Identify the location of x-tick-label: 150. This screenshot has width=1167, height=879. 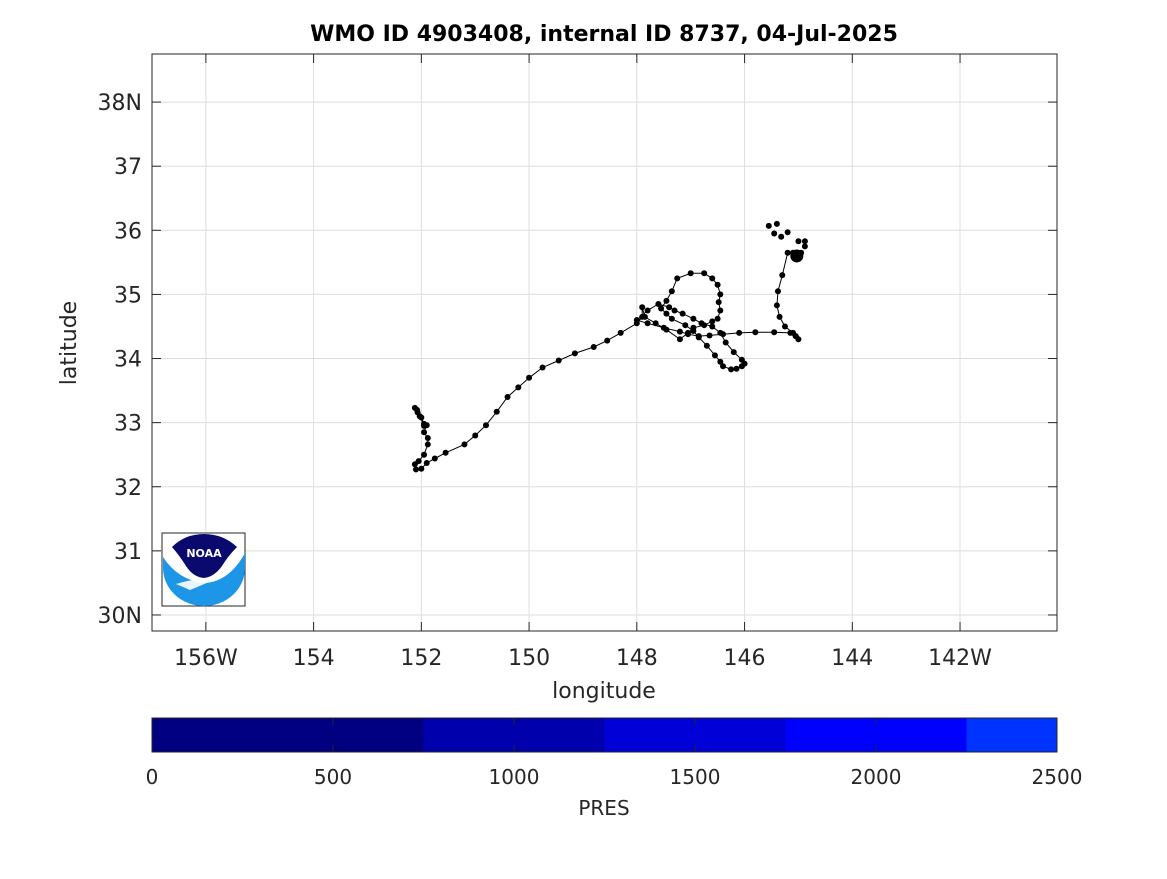
(529, 658).